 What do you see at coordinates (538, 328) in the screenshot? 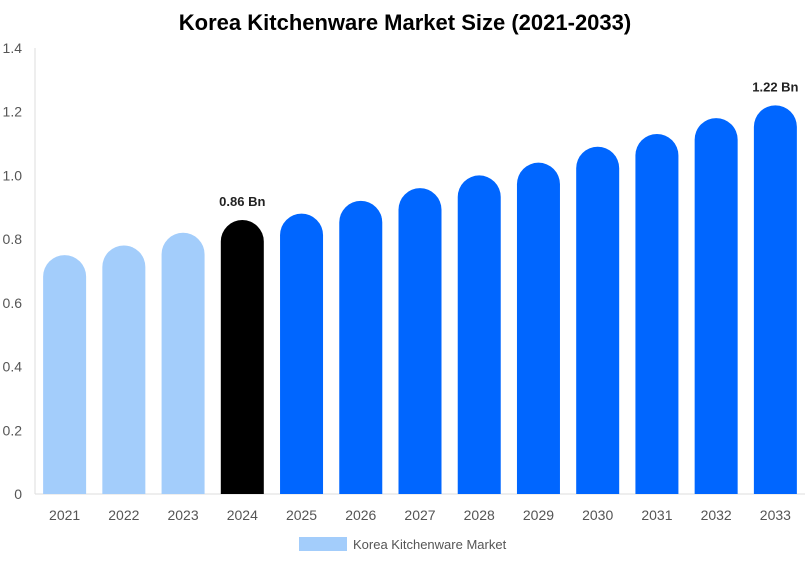
I see `bar-2029` at bounding box center [538, 328].